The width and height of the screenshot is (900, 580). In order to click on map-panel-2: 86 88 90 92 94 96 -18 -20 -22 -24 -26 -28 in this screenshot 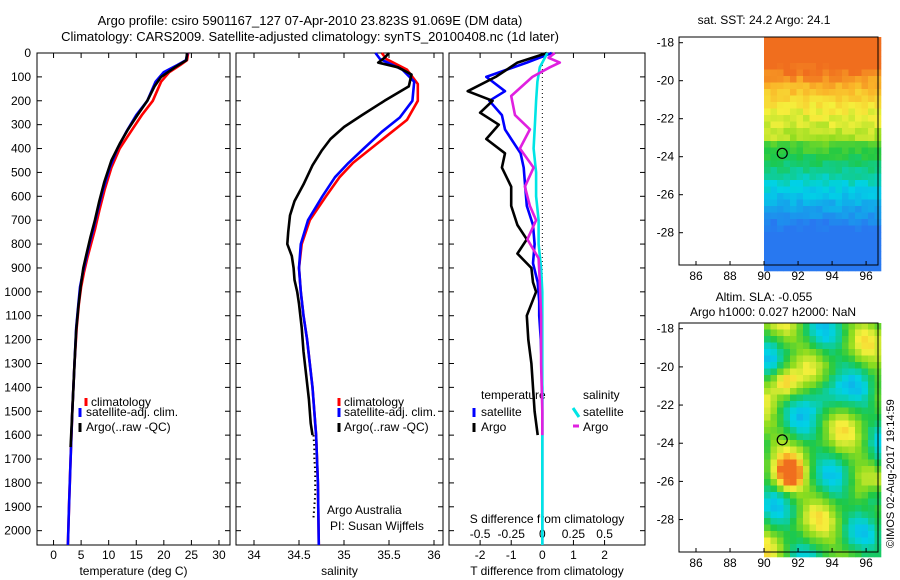, I will do `click(769, 446)`.